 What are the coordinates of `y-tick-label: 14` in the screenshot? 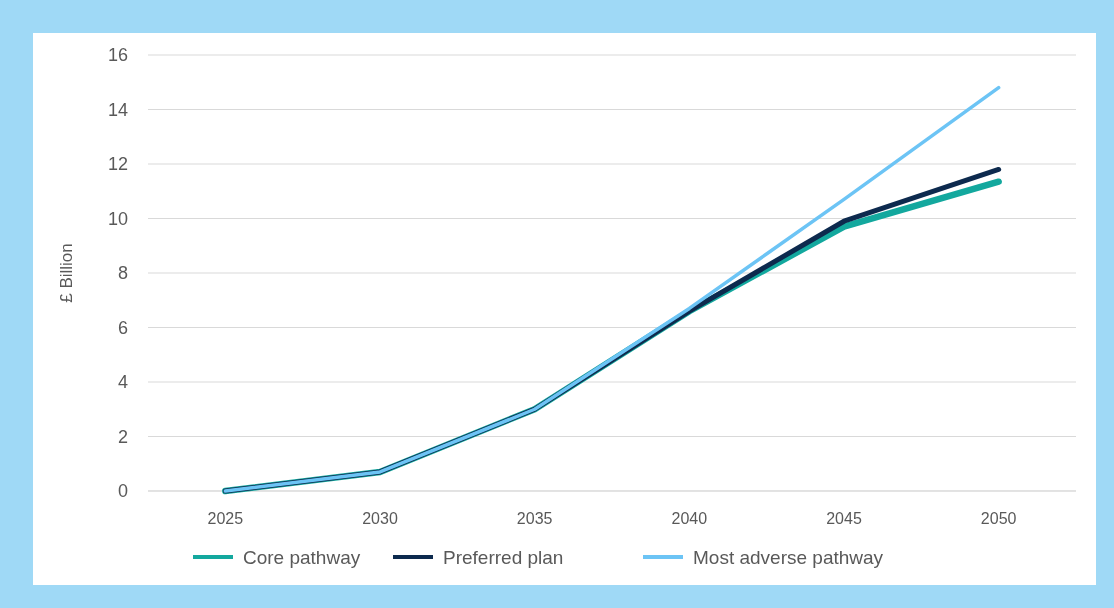 It's located at (117, 109).